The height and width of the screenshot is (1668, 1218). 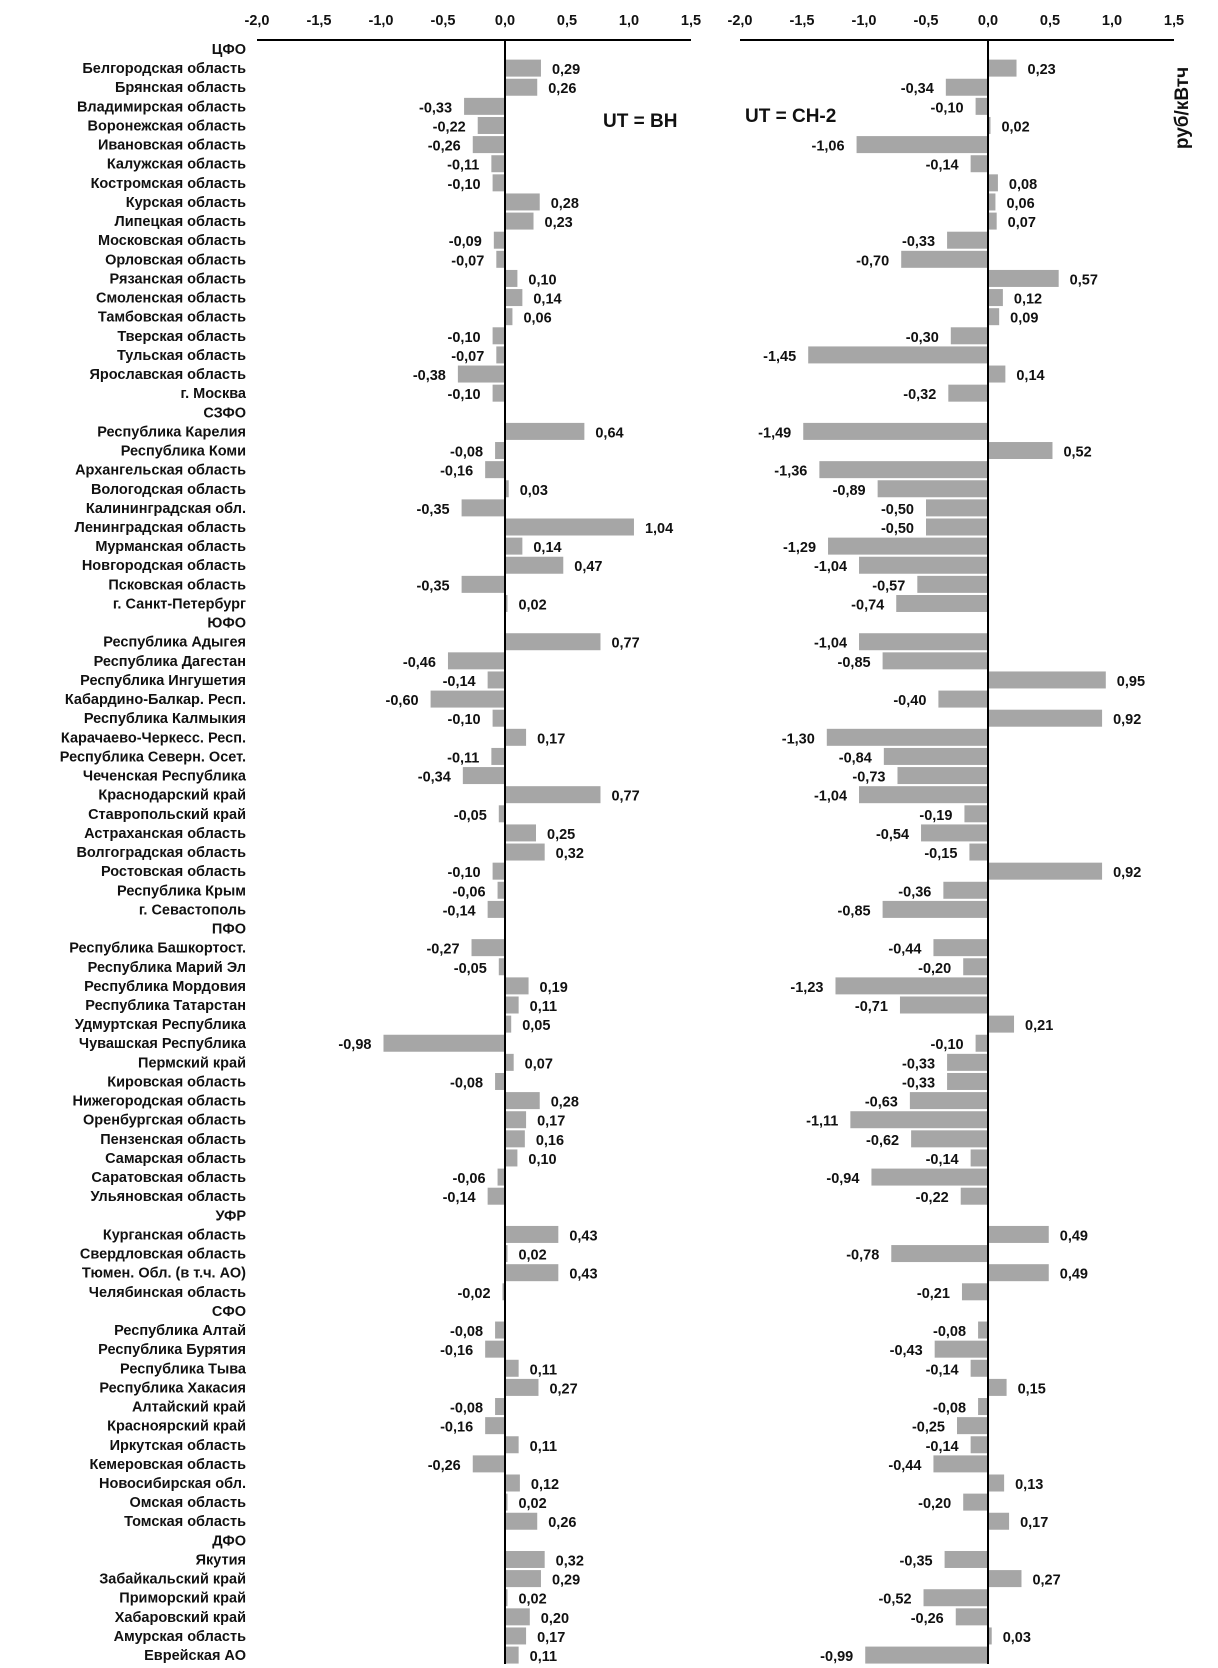 I want to click on value-label: 0,07, so click(x=539, y=1064).